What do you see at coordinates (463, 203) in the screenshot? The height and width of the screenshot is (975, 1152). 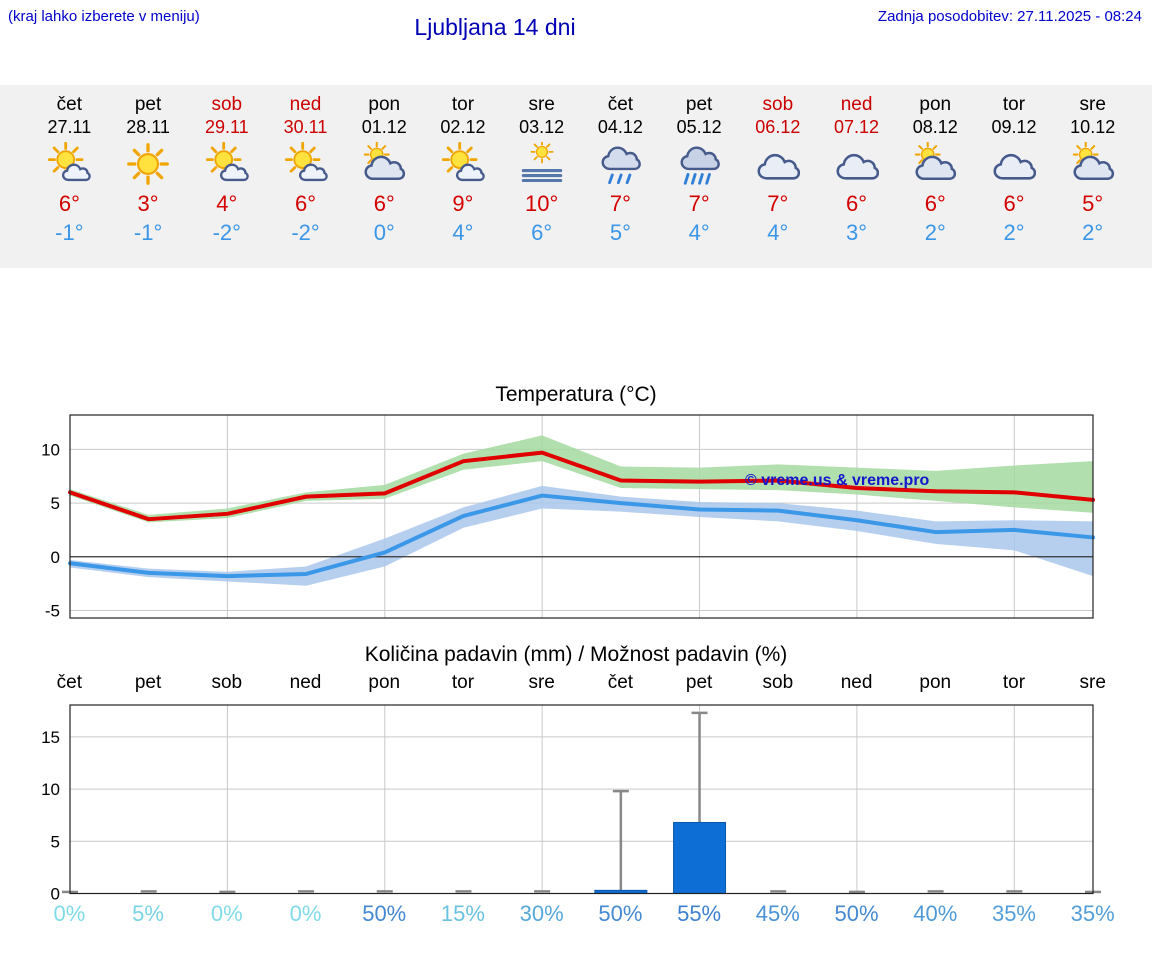 I see `max-temperature: 9°` at bounding box center [463, 203].